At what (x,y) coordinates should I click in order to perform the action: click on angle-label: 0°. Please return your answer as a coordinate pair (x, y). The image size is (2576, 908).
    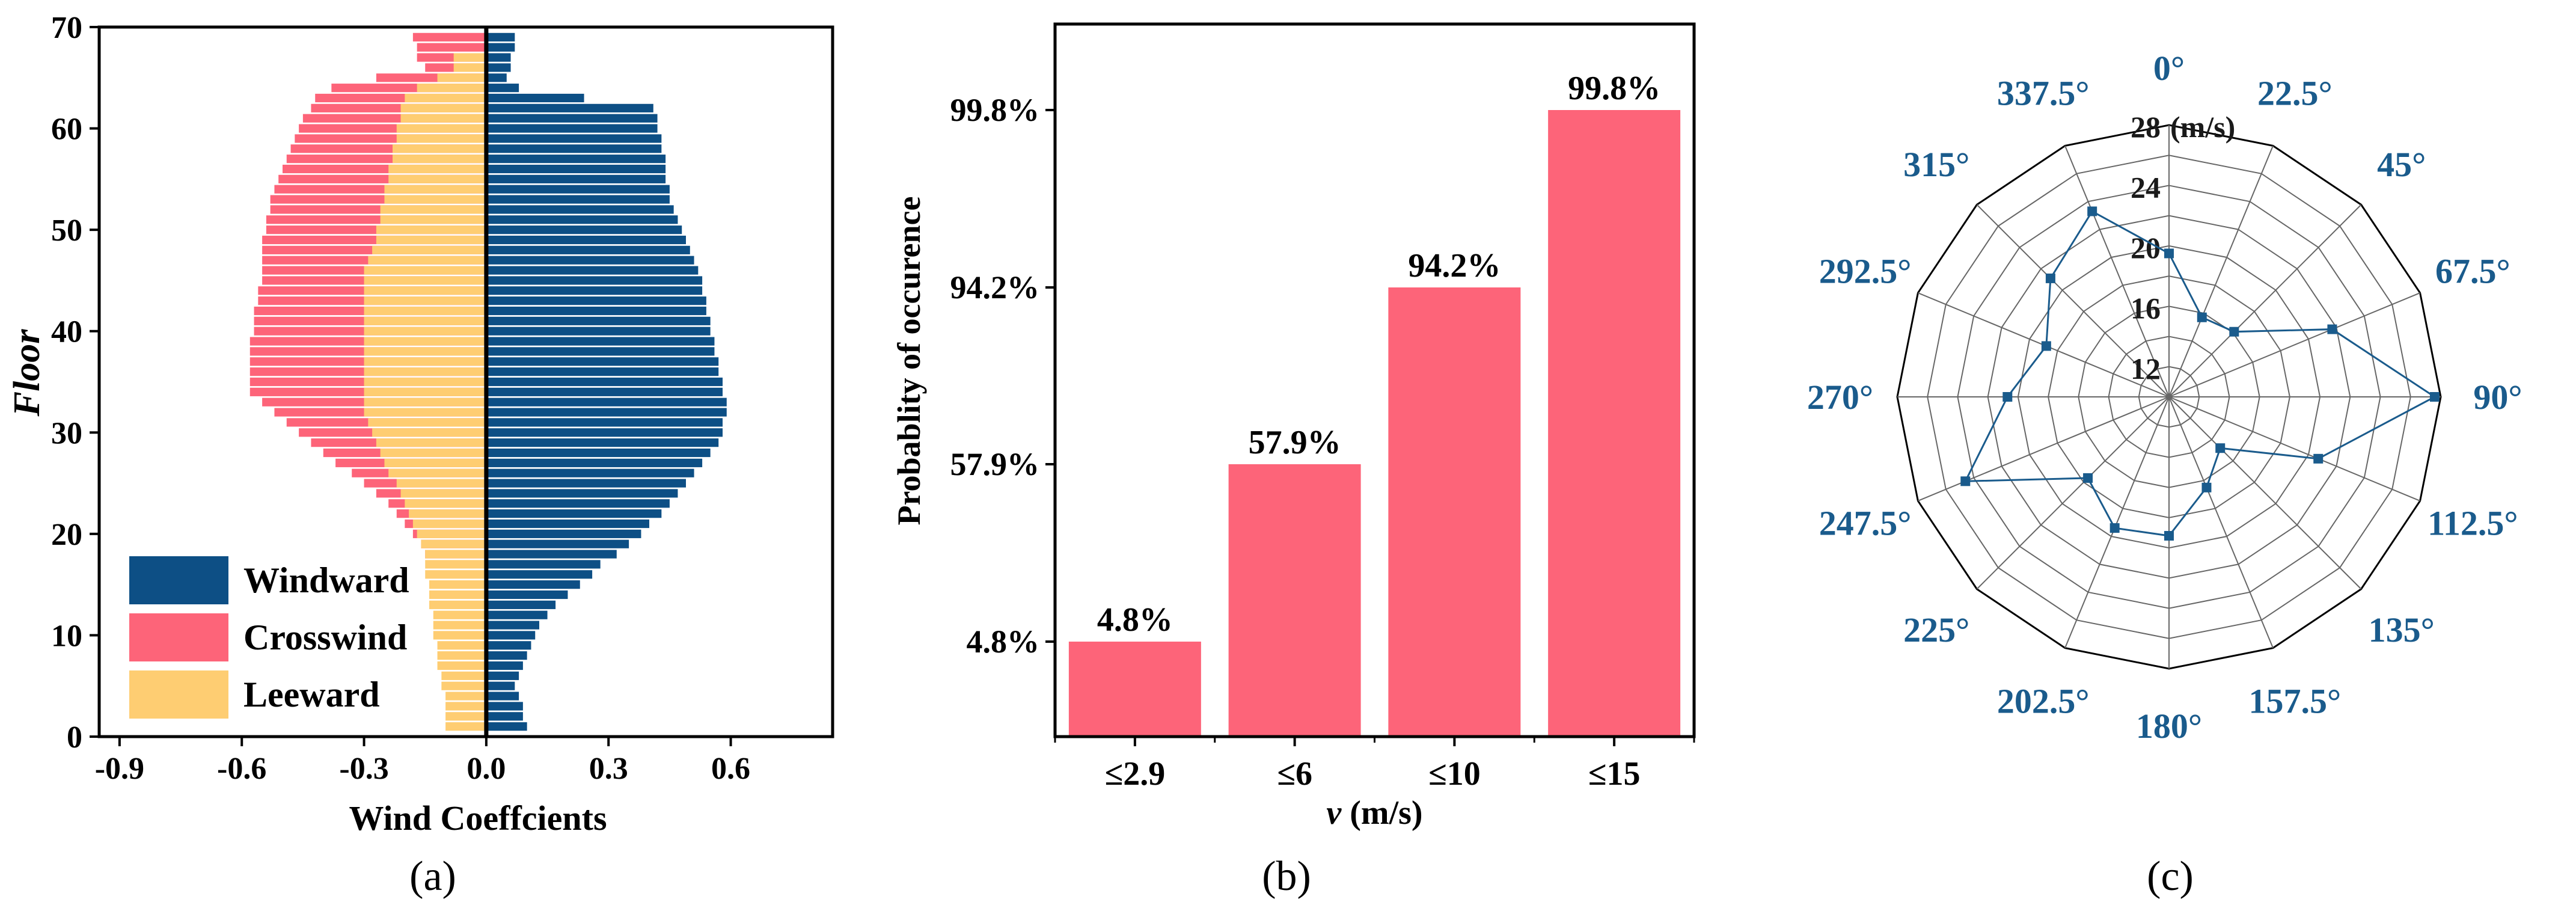
    Looking at the image, I should click on (2169, 68).